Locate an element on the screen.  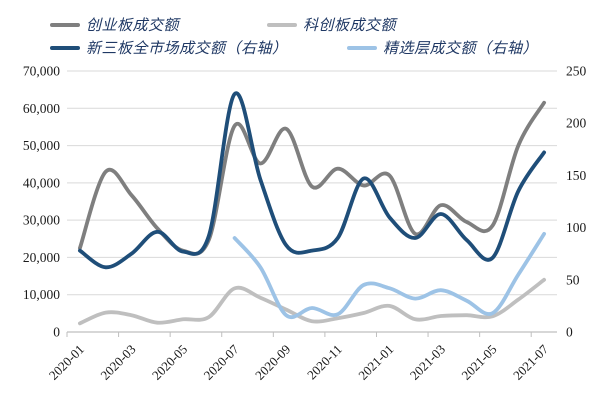
left-axis-tick-label: 70,000 is located at coordinates (41, 71).